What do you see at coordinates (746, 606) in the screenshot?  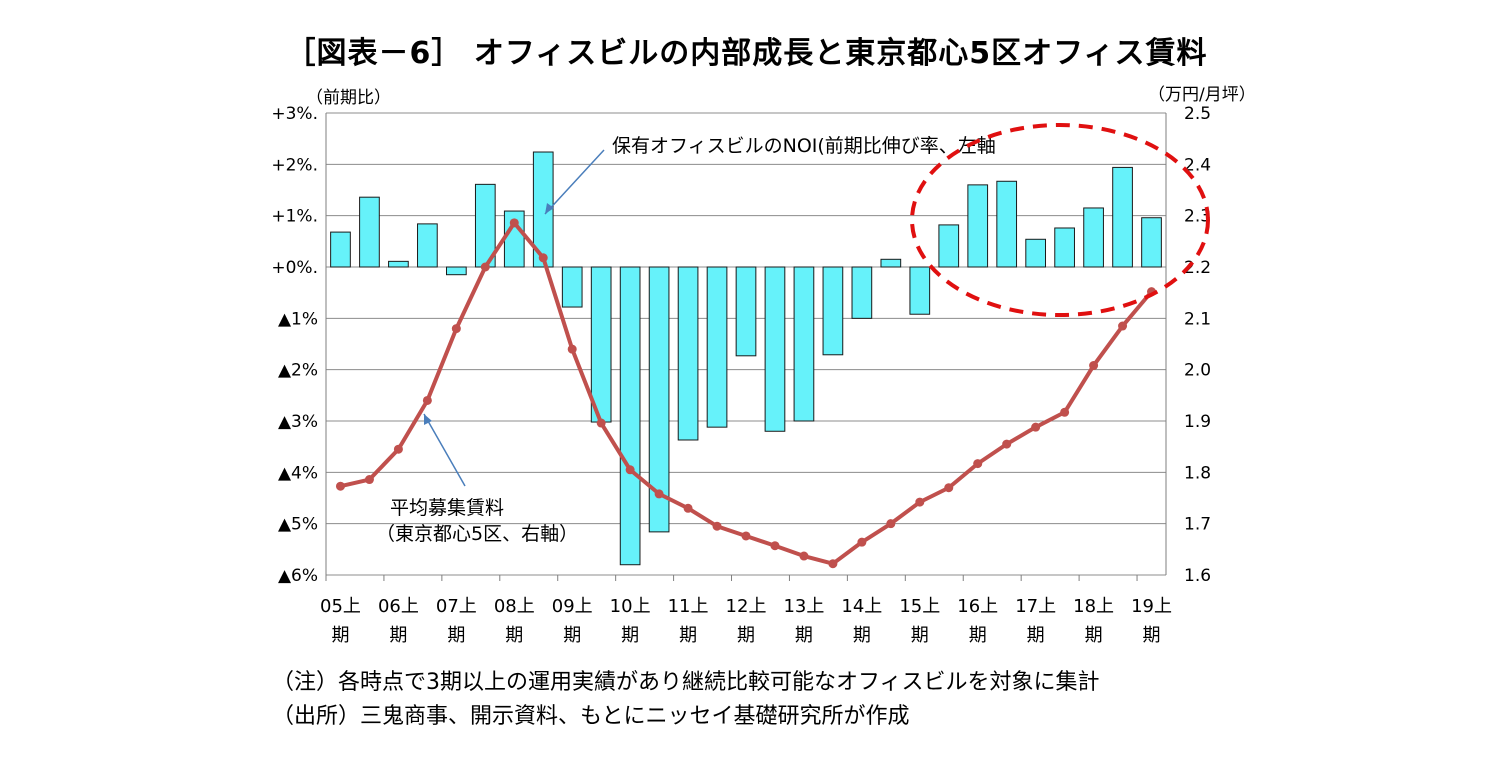 I see `x-tick-label: 12上` at bounding box center [746, 606].